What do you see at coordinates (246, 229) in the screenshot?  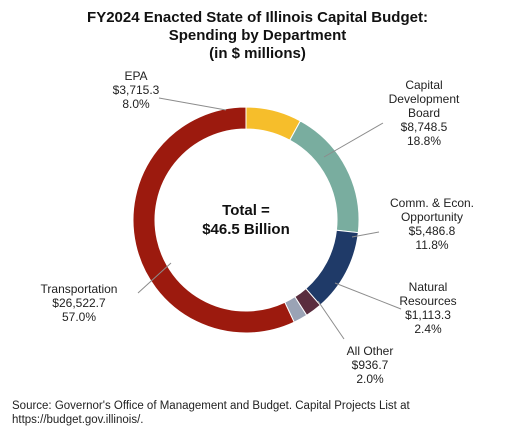 I see `center-total-label-line-2: $46.5 Billion` at bounding box center [246, 229].